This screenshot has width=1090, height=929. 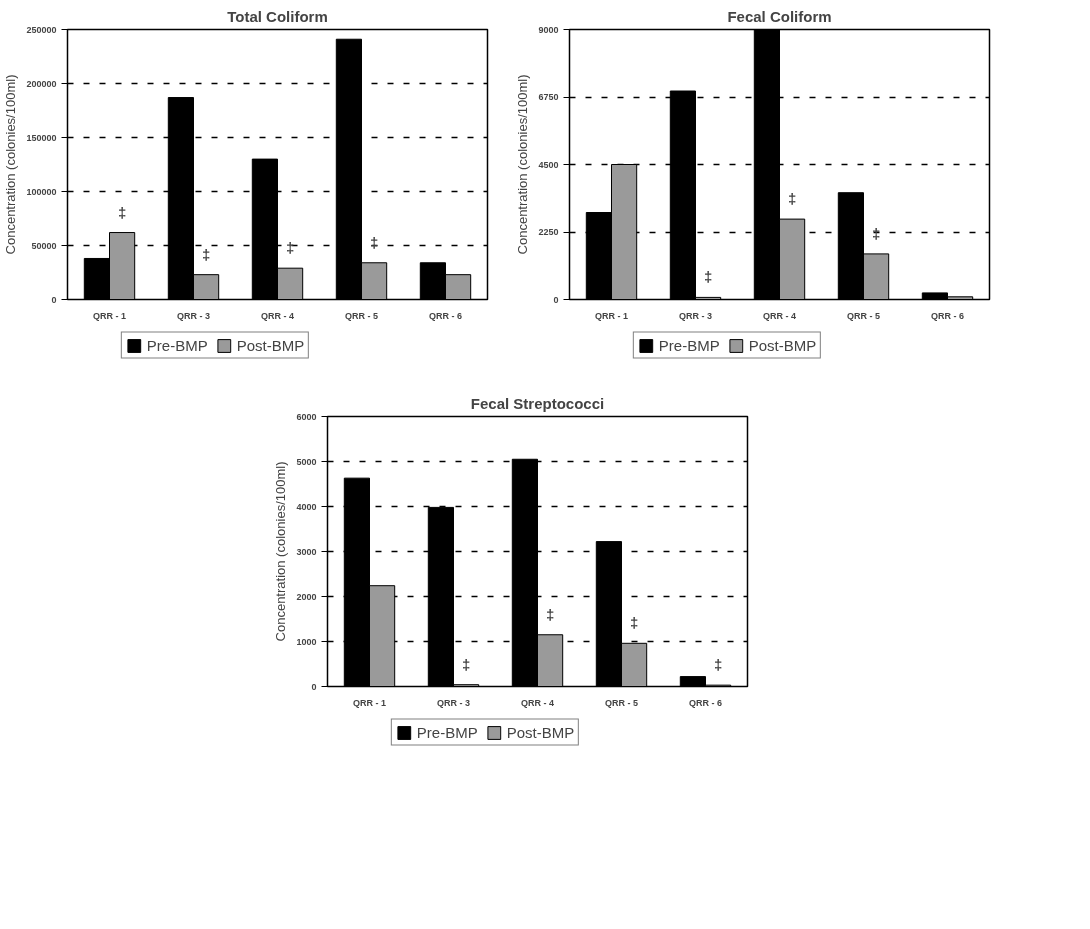 I want to click on y-tick-label: 2250, so click(x=548, y=232).